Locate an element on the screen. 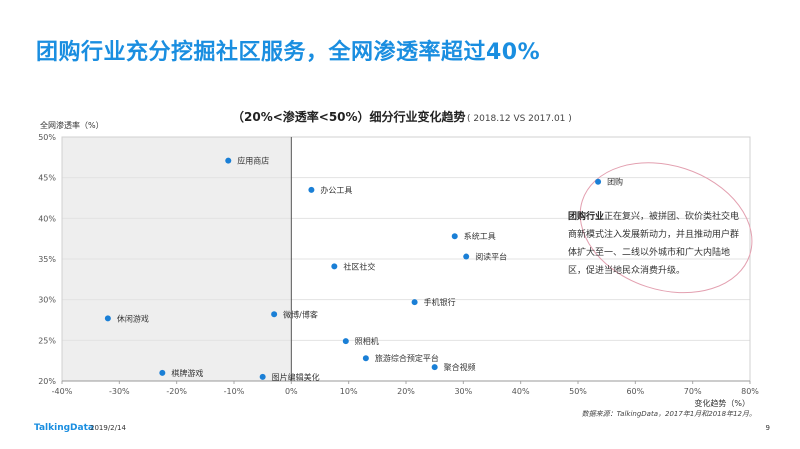 This screenshot has width=800, height=449. x-tick-label: 0% is located at coordinates (291, 391).